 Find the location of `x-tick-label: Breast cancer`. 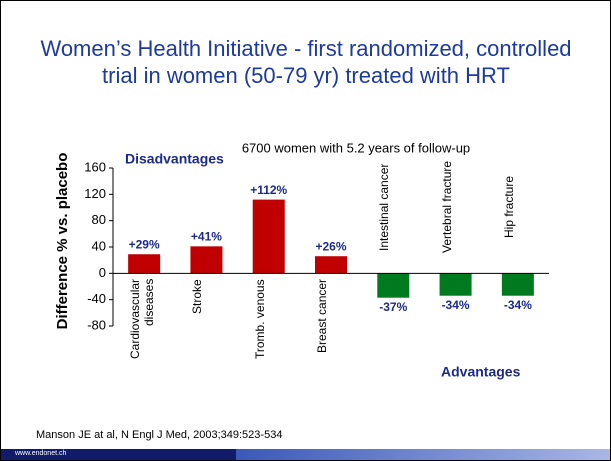

x-tick-label: Breast cancer is located at coordinates (322, 316).